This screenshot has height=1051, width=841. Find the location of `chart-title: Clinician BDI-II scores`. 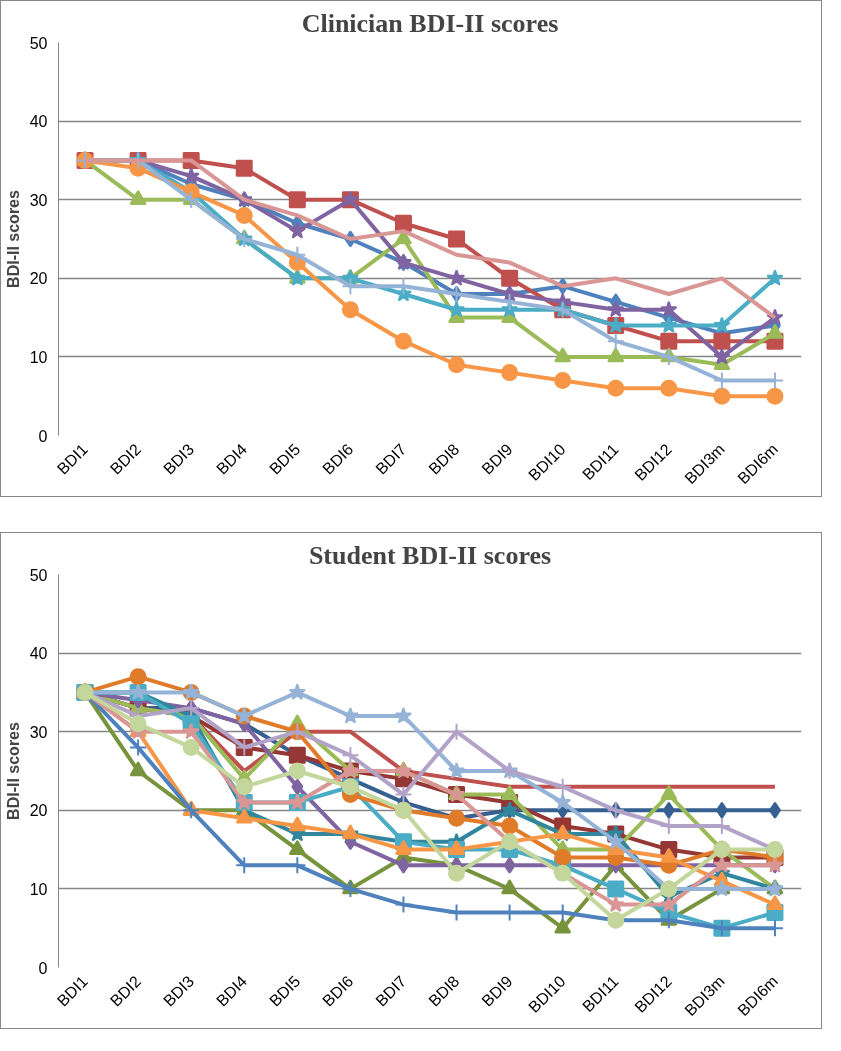

chart-title: Clinician BDI-II scores is located at coordinates (430, 23).